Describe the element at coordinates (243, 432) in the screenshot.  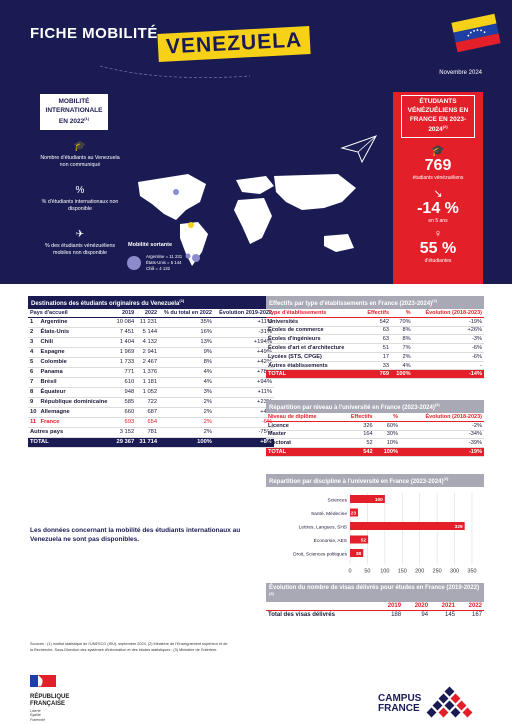
I see `evolution-cell: -75%` at that location.